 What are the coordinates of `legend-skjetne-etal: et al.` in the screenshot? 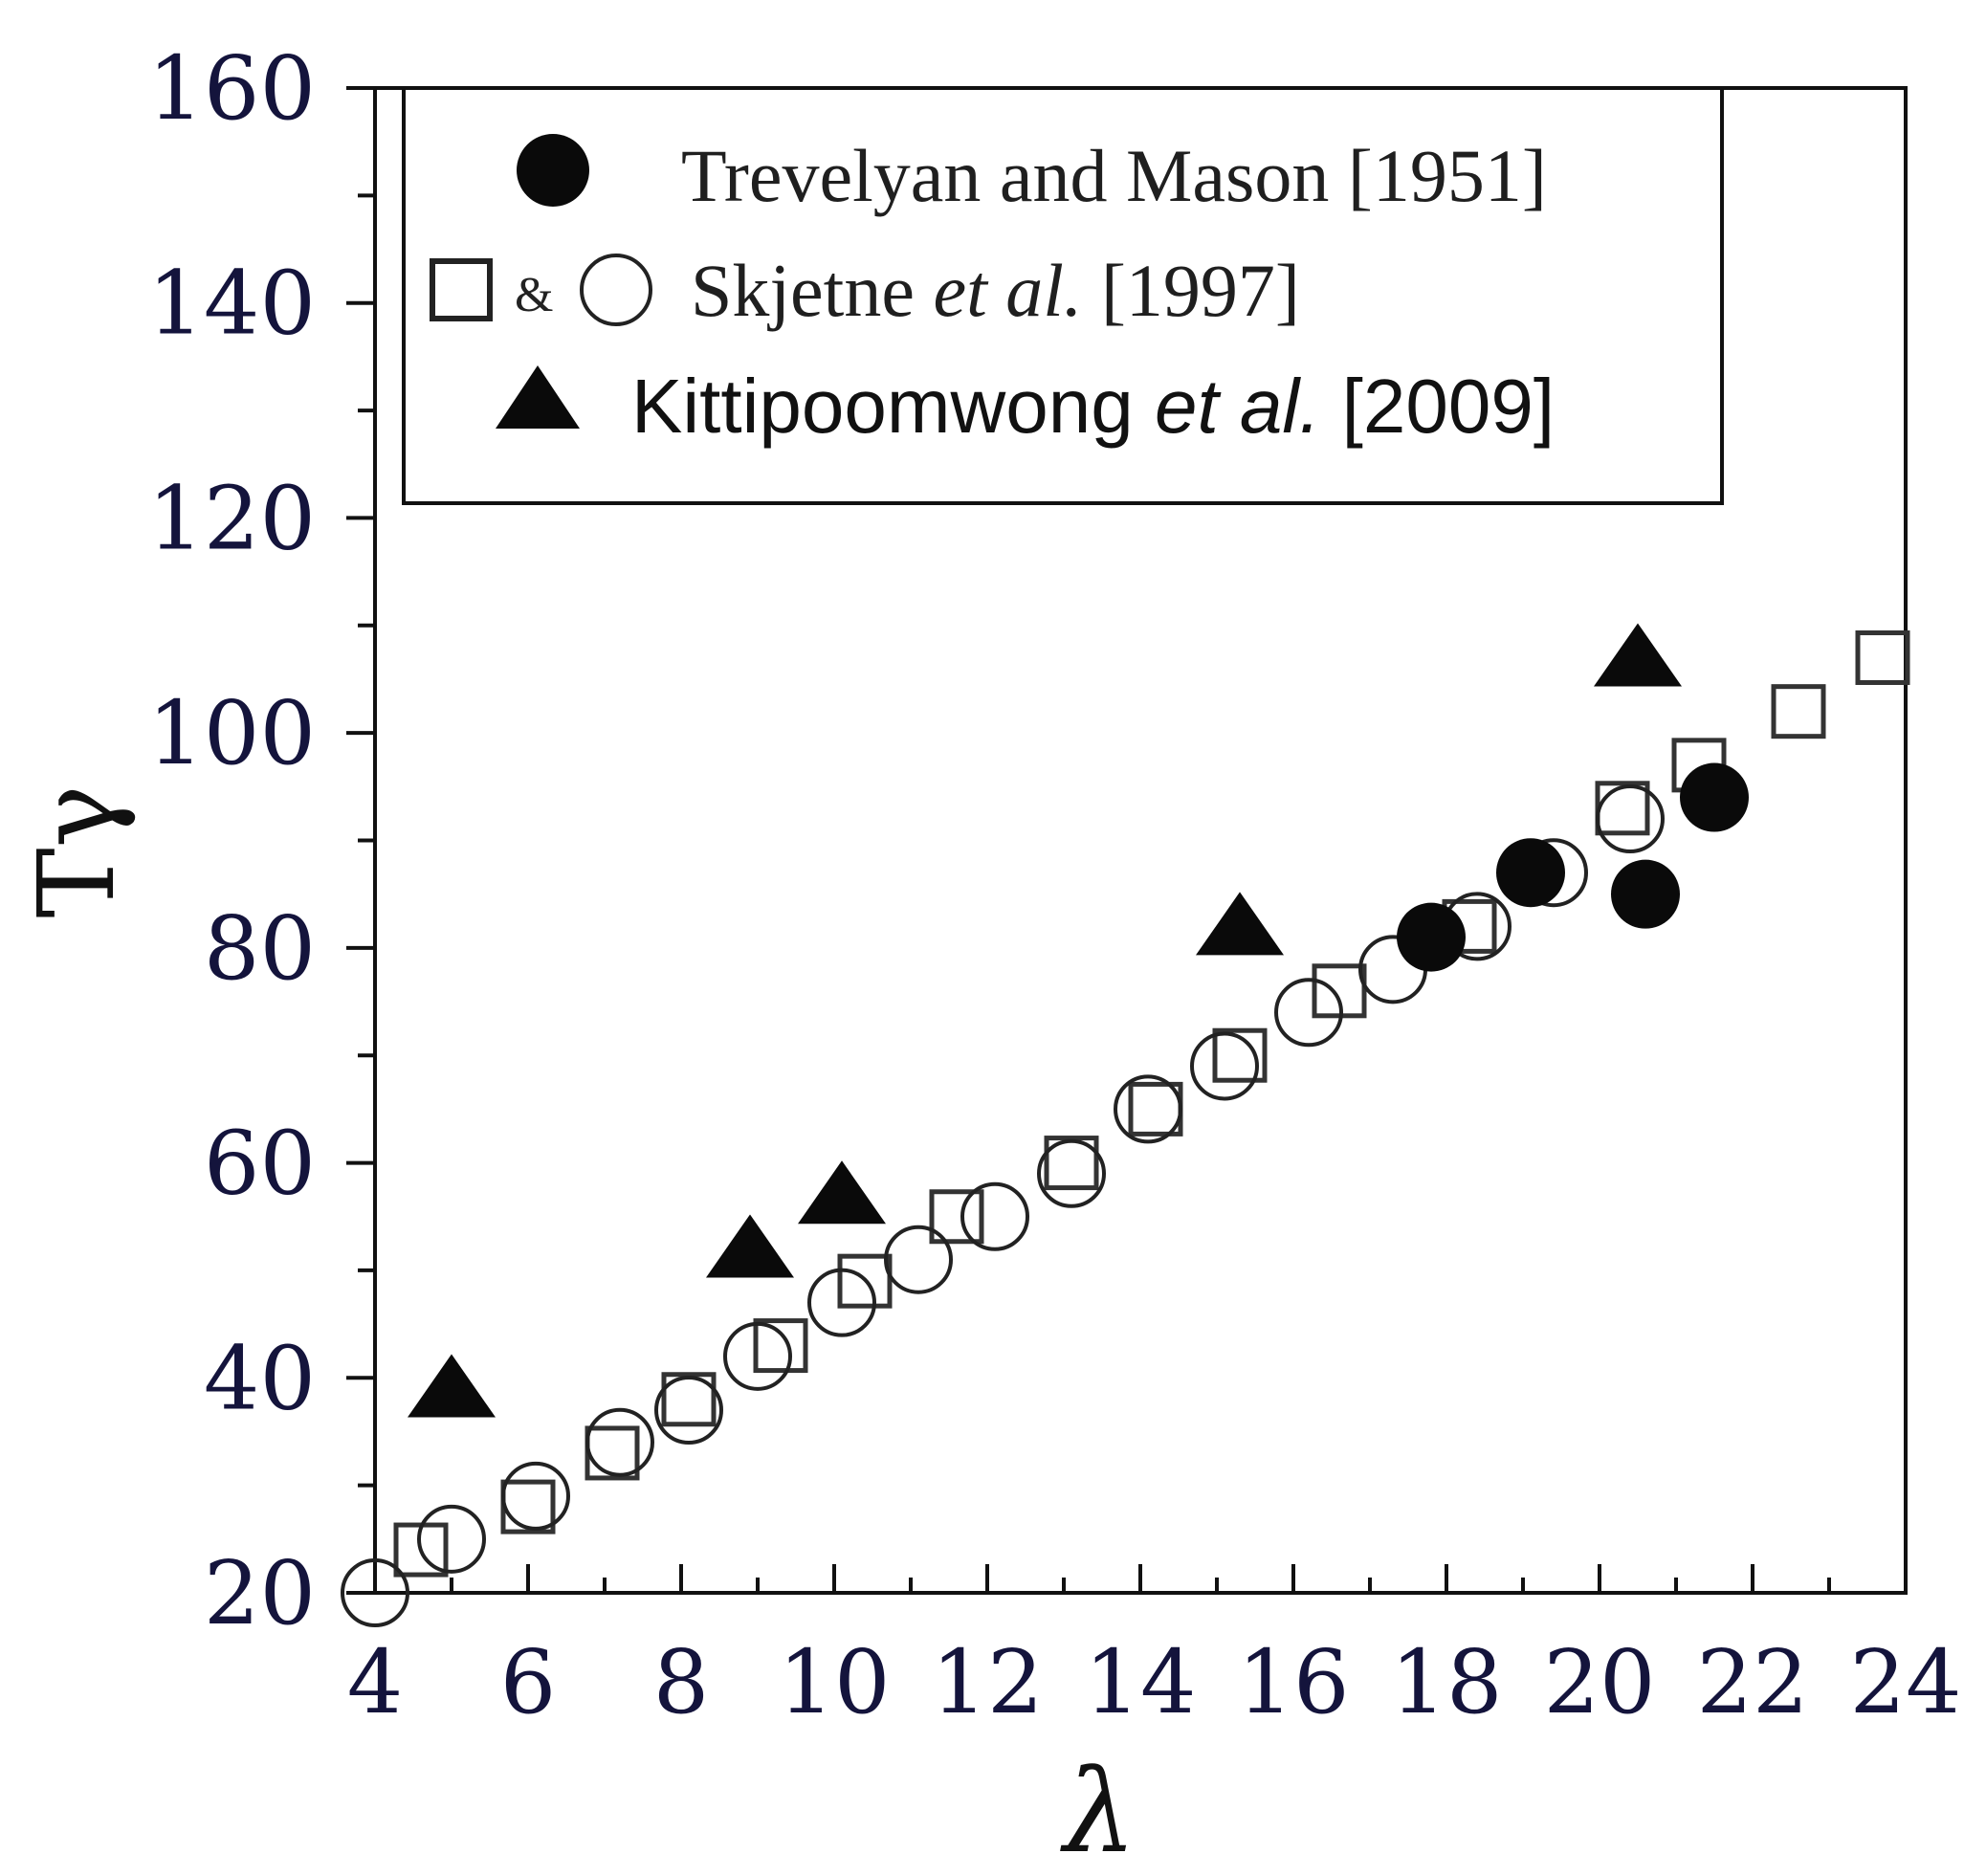 It's located at (1007, 290).